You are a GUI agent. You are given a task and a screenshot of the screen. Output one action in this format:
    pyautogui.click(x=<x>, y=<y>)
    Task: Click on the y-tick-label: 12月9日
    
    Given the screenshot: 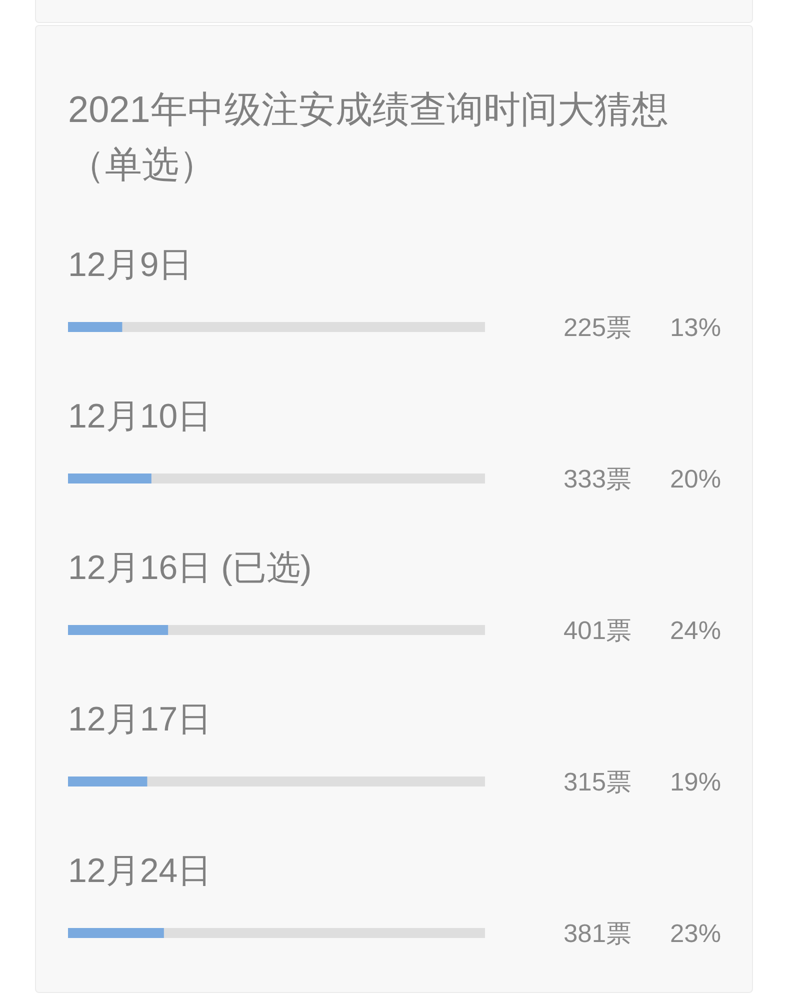 What is the action you would take?
    pyautogui.click(x=130, y=265)
    